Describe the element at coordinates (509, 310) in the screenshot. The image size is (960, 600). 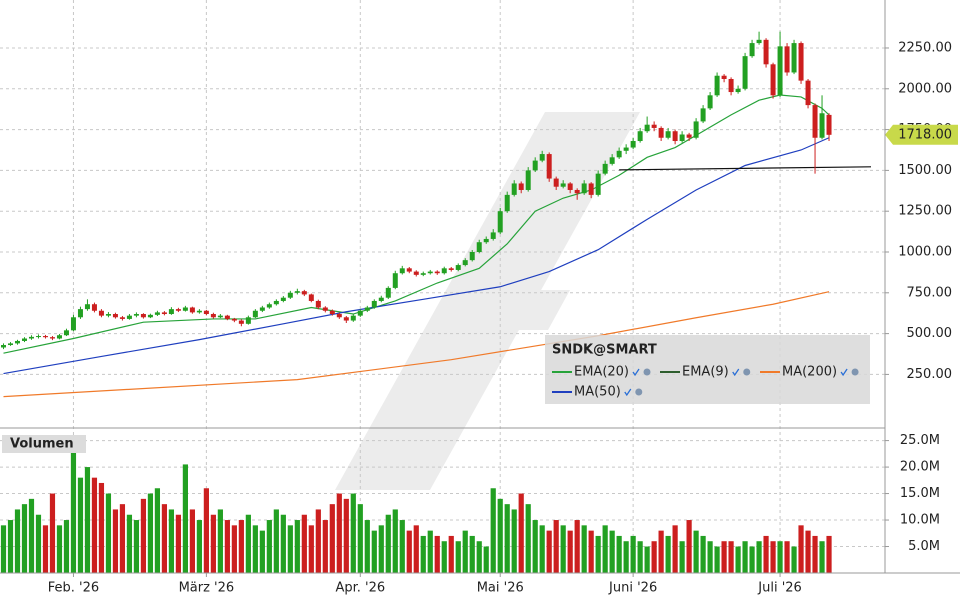
I see `watermark-bar` at that location.